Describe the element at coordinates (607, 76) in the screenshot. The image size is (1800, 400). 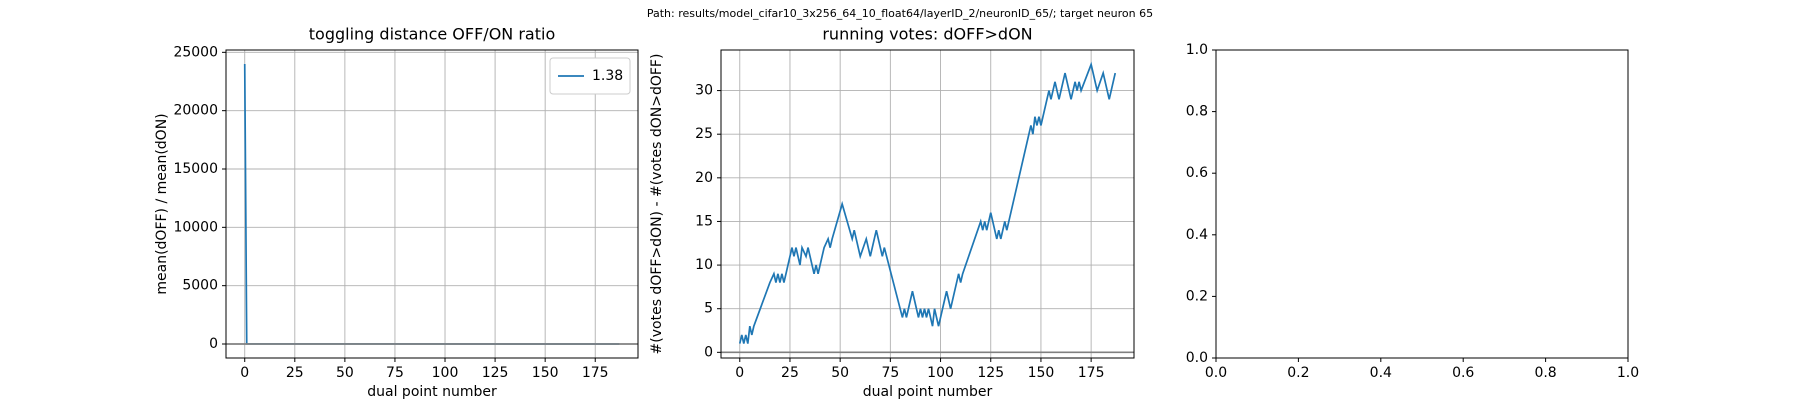
I see `legend-label: 1.38` at that location.